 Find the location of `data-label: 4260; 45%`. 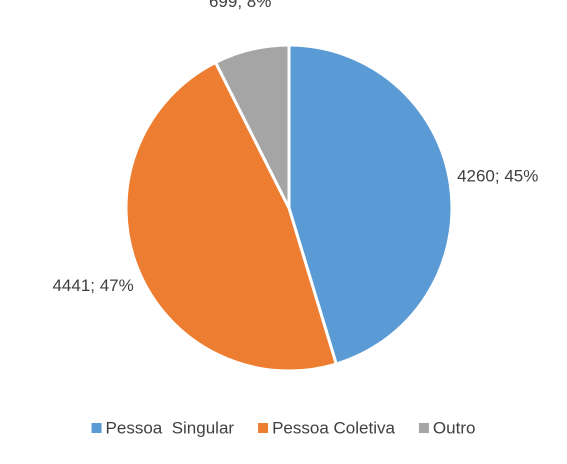

data-label: 4260; 45% is located at coordinates (497, 176).